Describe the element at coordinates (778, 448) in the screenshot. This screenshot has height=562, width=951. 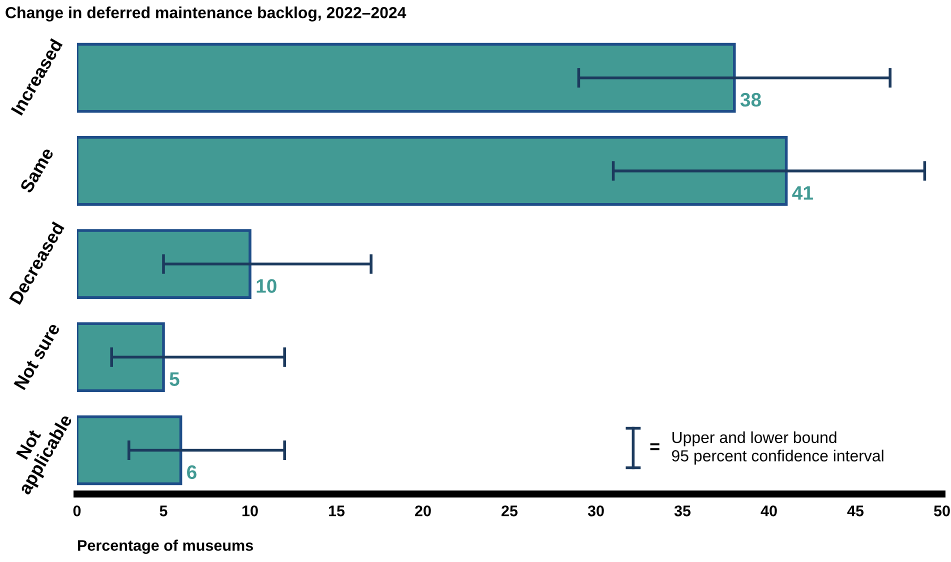
I see `annotation: Upper and lower bound 95 percent confidence interval` at that location.